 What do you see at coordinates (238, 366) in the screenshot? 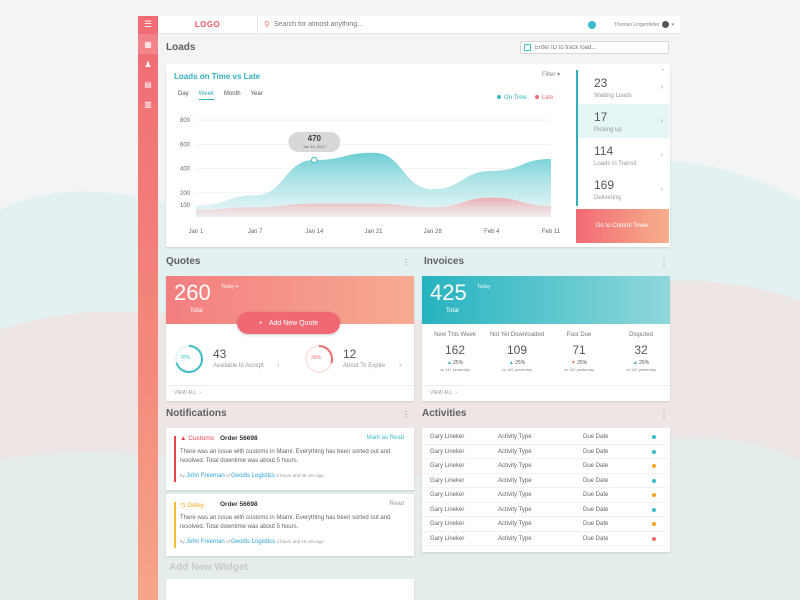
I see `available-label: Available to Accept` at bounding box center [238, 366].